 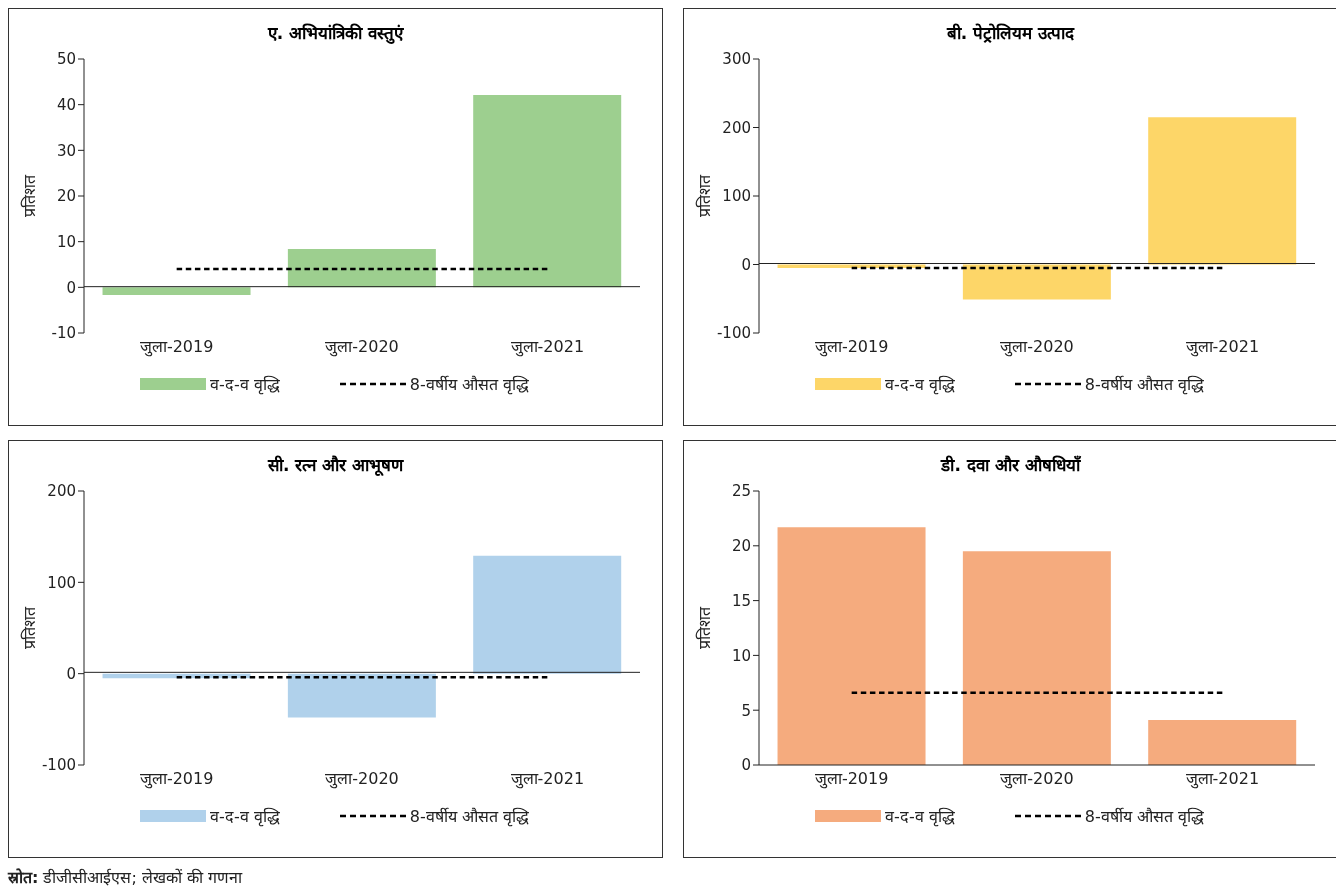 I want to click on y-tick-label: 40, so click(x=66, y=104).